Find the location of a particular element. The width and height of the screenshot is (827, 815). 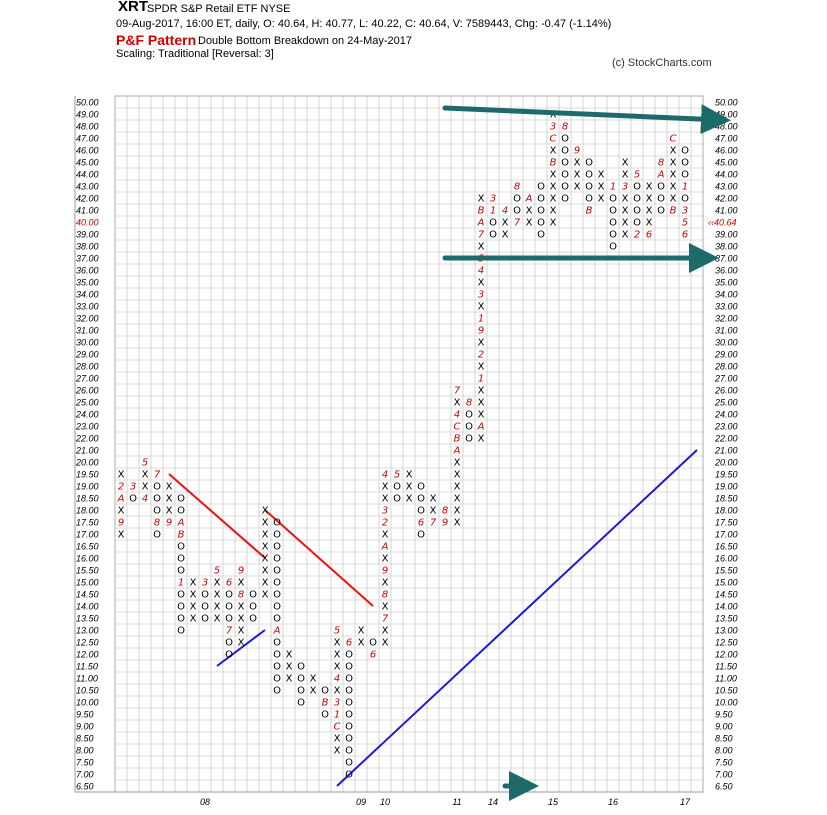

y-tick-label-right: 16.50 is located at coordinates (726, 547).